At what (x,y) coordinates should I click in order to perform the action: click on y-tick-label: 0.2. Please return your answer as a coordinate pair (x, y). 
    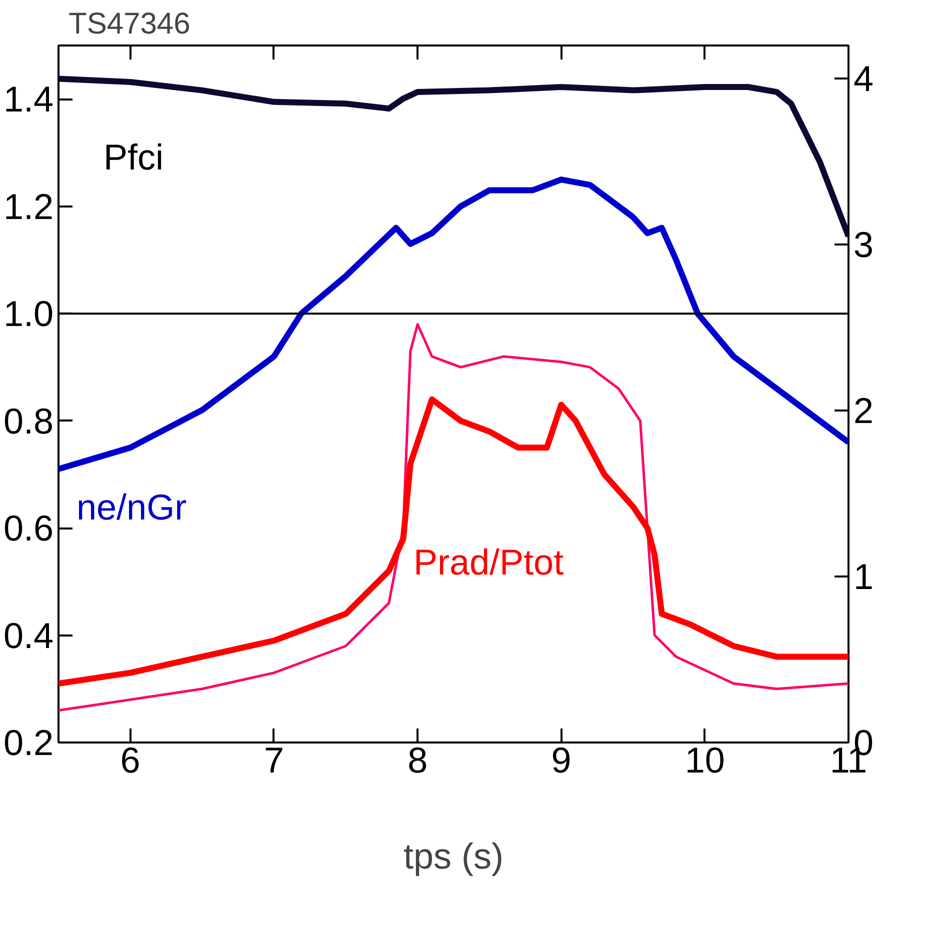
    Looking at the image, I should click on (28, 742).